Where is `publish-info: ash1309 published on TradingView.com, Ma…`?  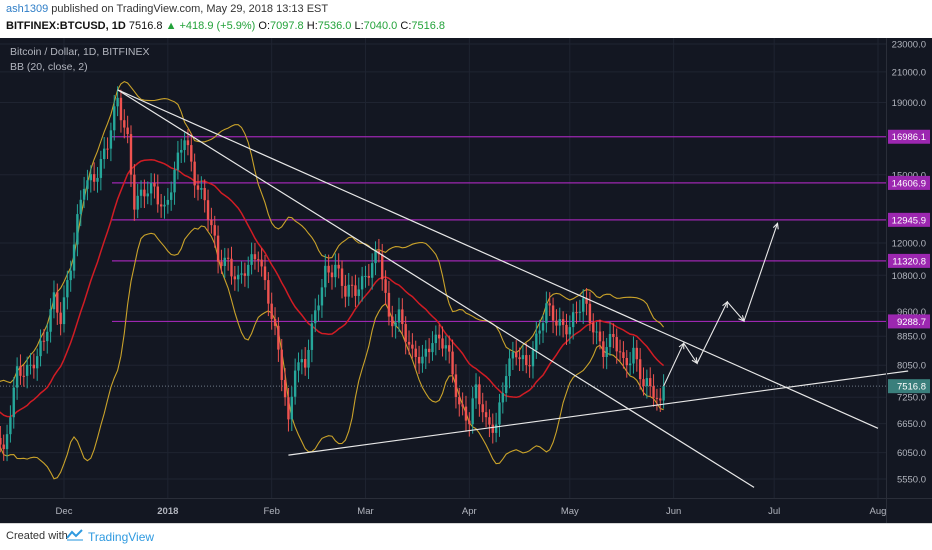 publish-info: ash1309 published on TradingView.com, Ma… is located at coordinates (167, 9).